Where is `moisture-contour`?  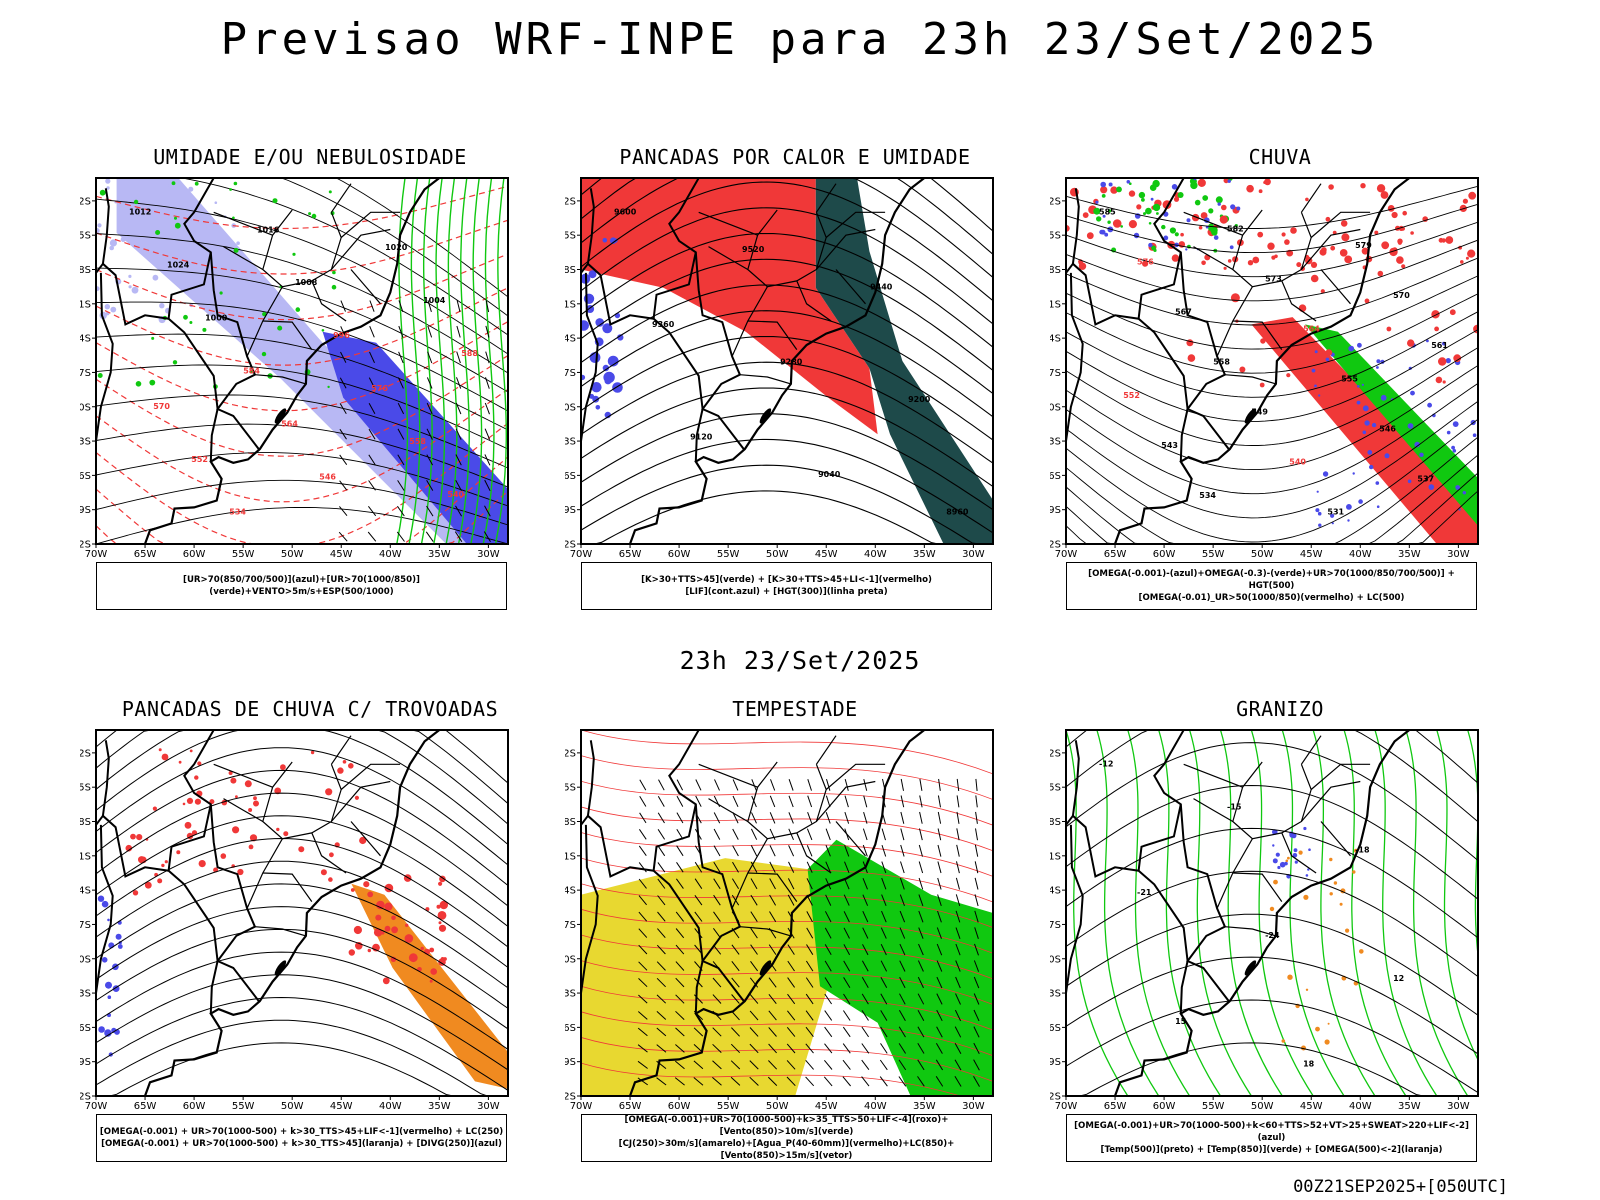 moisture-contour is located at coordinates (451, 361).